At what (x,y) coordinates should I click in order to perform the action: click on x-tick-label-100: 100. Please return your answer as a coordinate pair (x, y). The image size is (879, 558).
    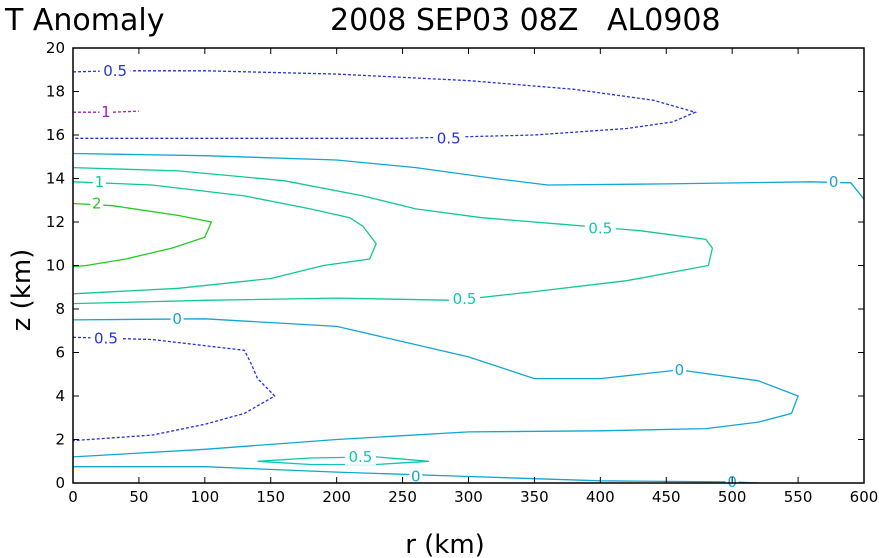
    Looking at the image, I should click on (205, 497).